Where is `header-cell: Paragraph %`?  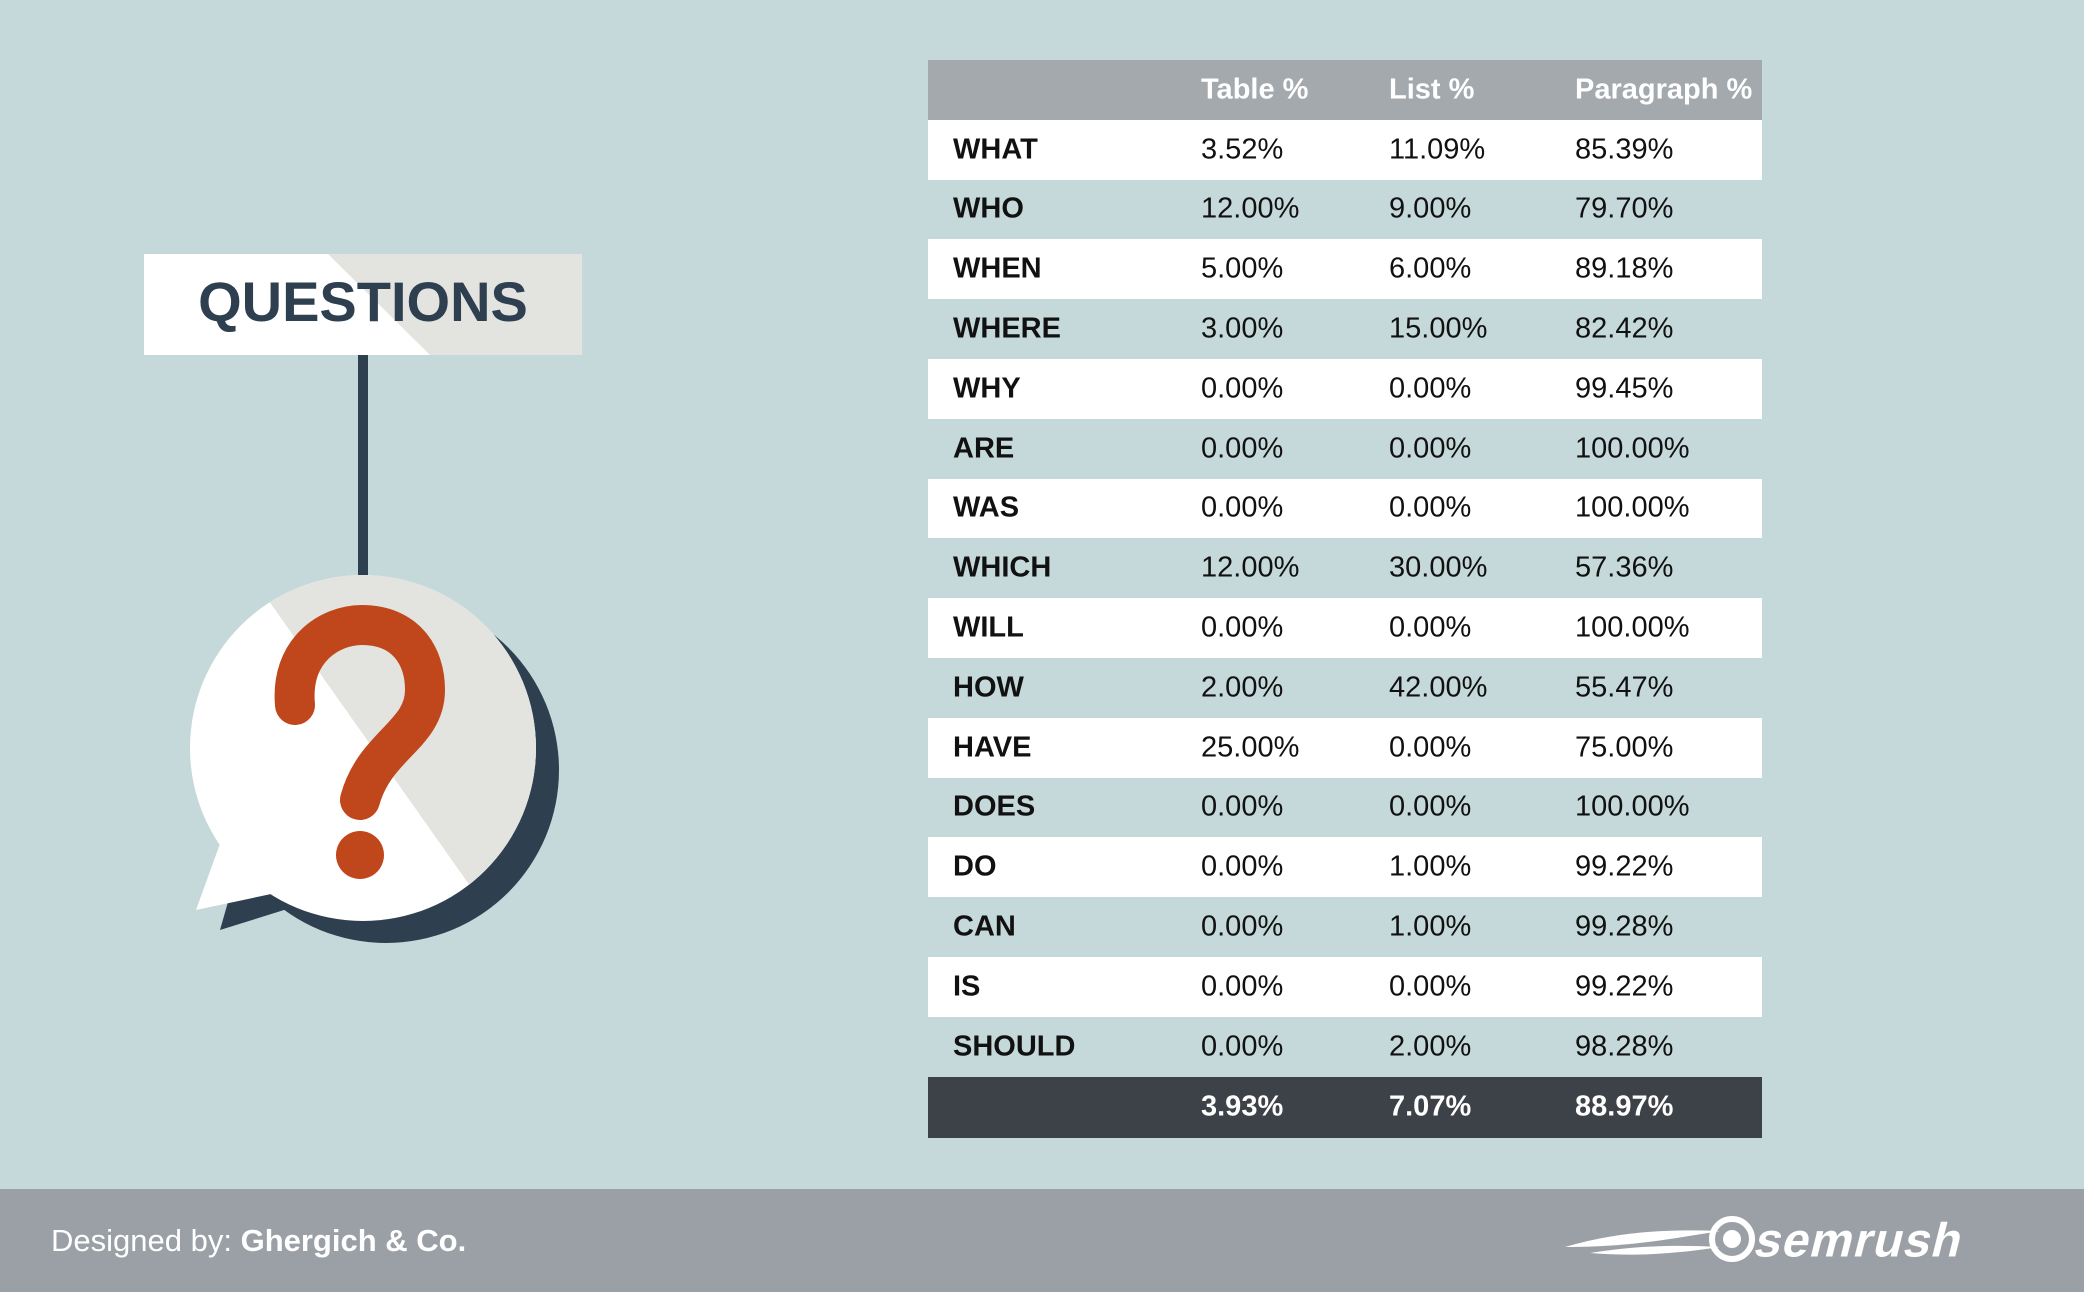 header-cell: Paragraph % is located at coordinates (1664, 89).